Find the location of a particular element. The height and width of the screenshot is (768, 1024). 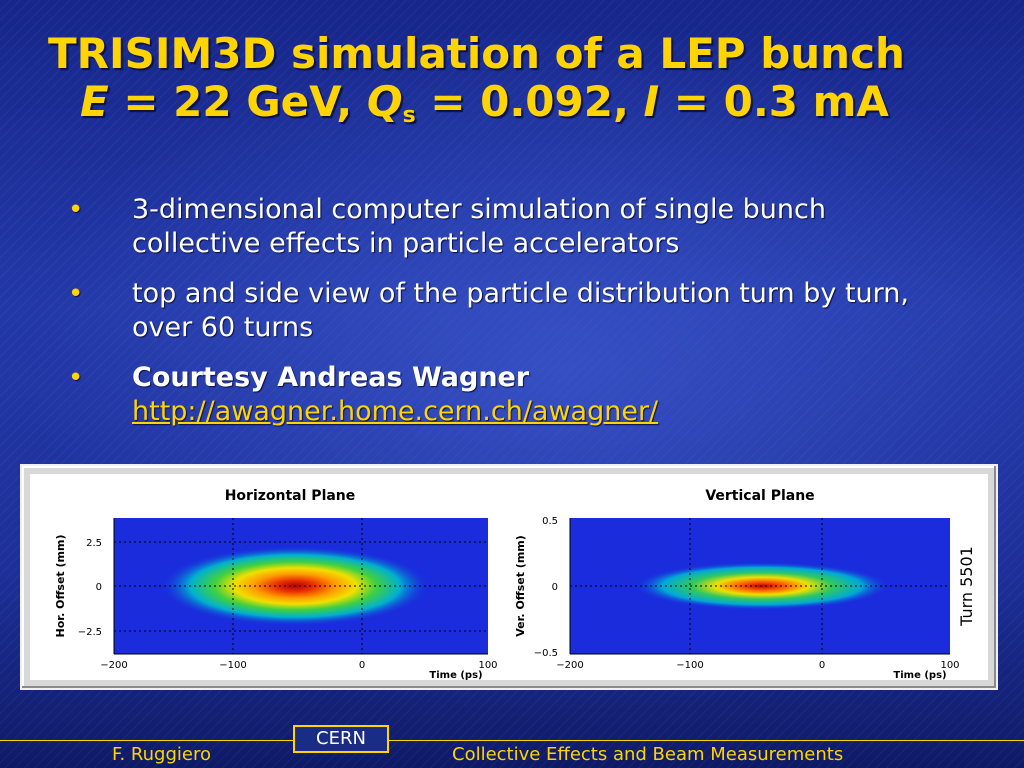

vertical-x-tick-label: −100 is located at coordinates (689, 665).